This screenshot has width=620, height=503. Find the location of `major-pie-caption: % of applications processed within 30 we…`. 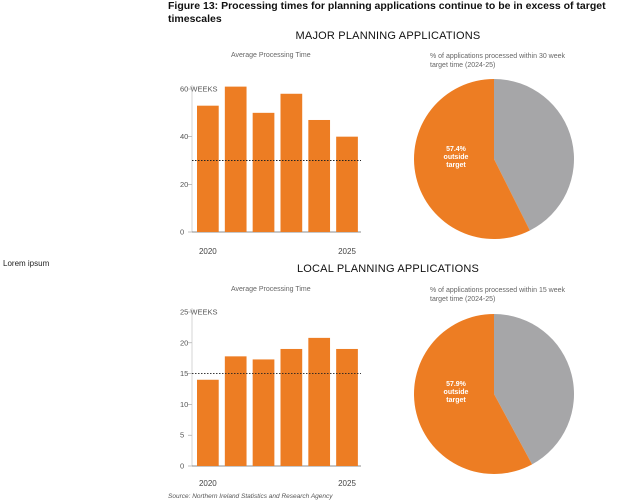

major-pie-caption: % of applications processed within 30 we… is located at coordinates (498, 61).